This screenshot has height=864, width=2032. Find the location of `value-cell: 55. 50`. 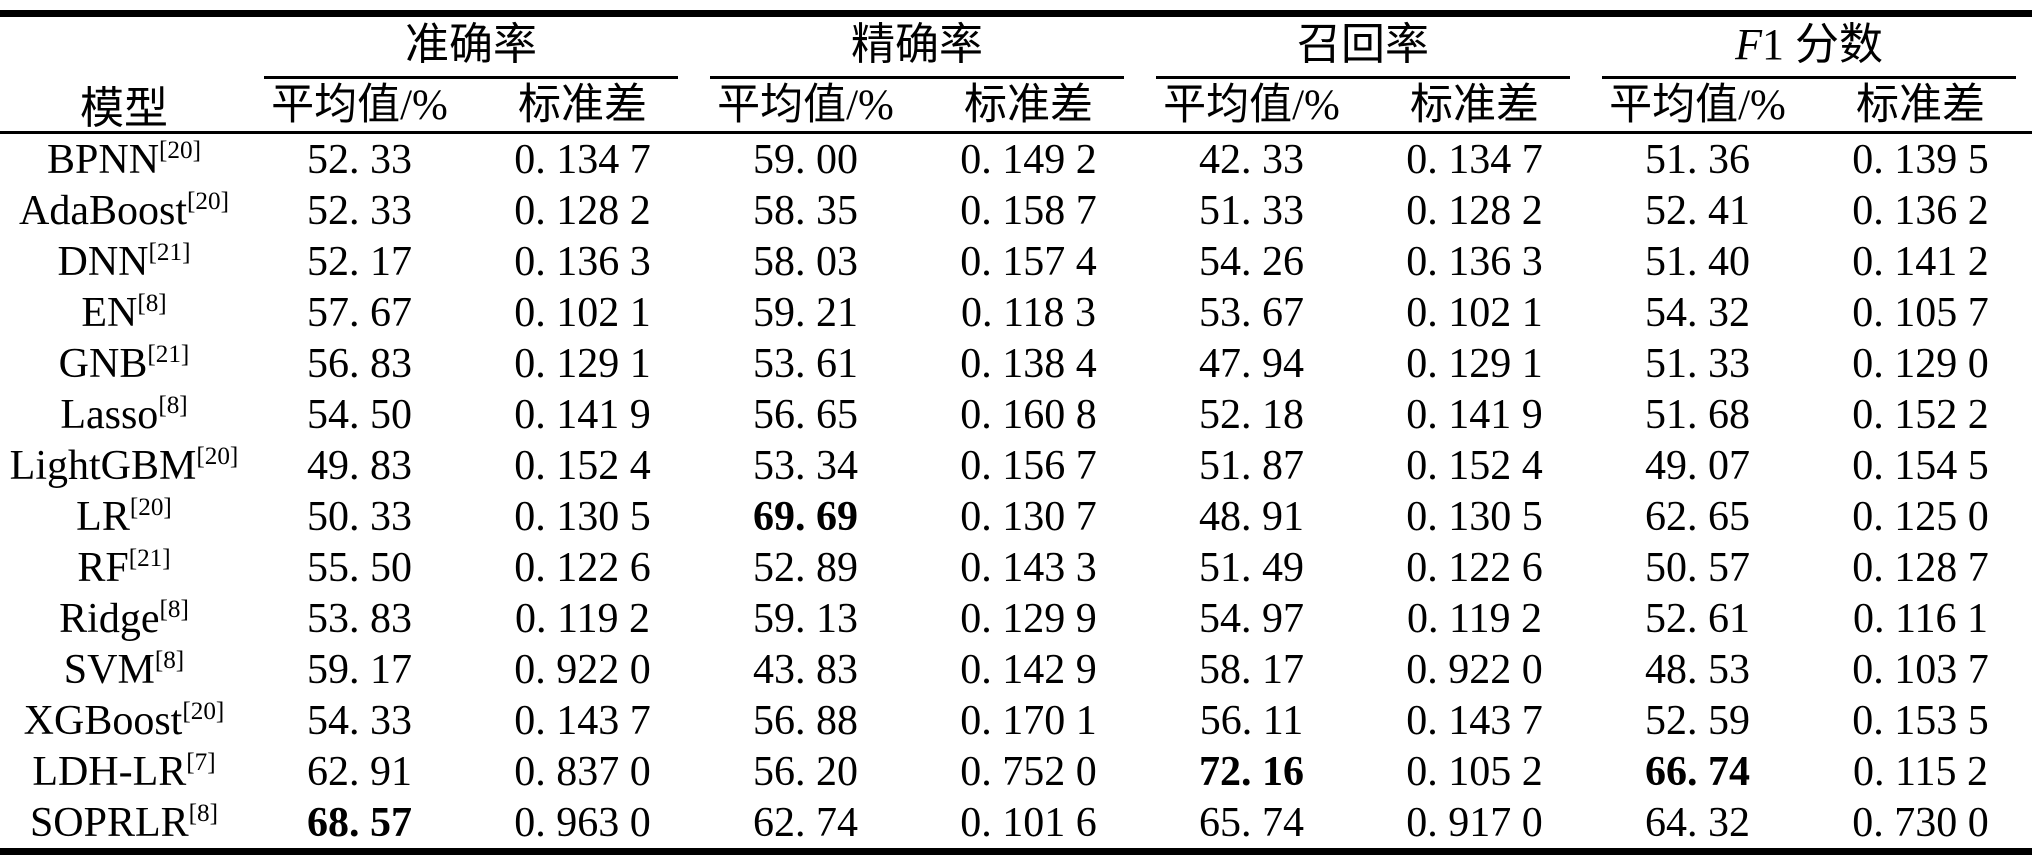

value-cell: 55. 50 is located at coordinates (359, 567).